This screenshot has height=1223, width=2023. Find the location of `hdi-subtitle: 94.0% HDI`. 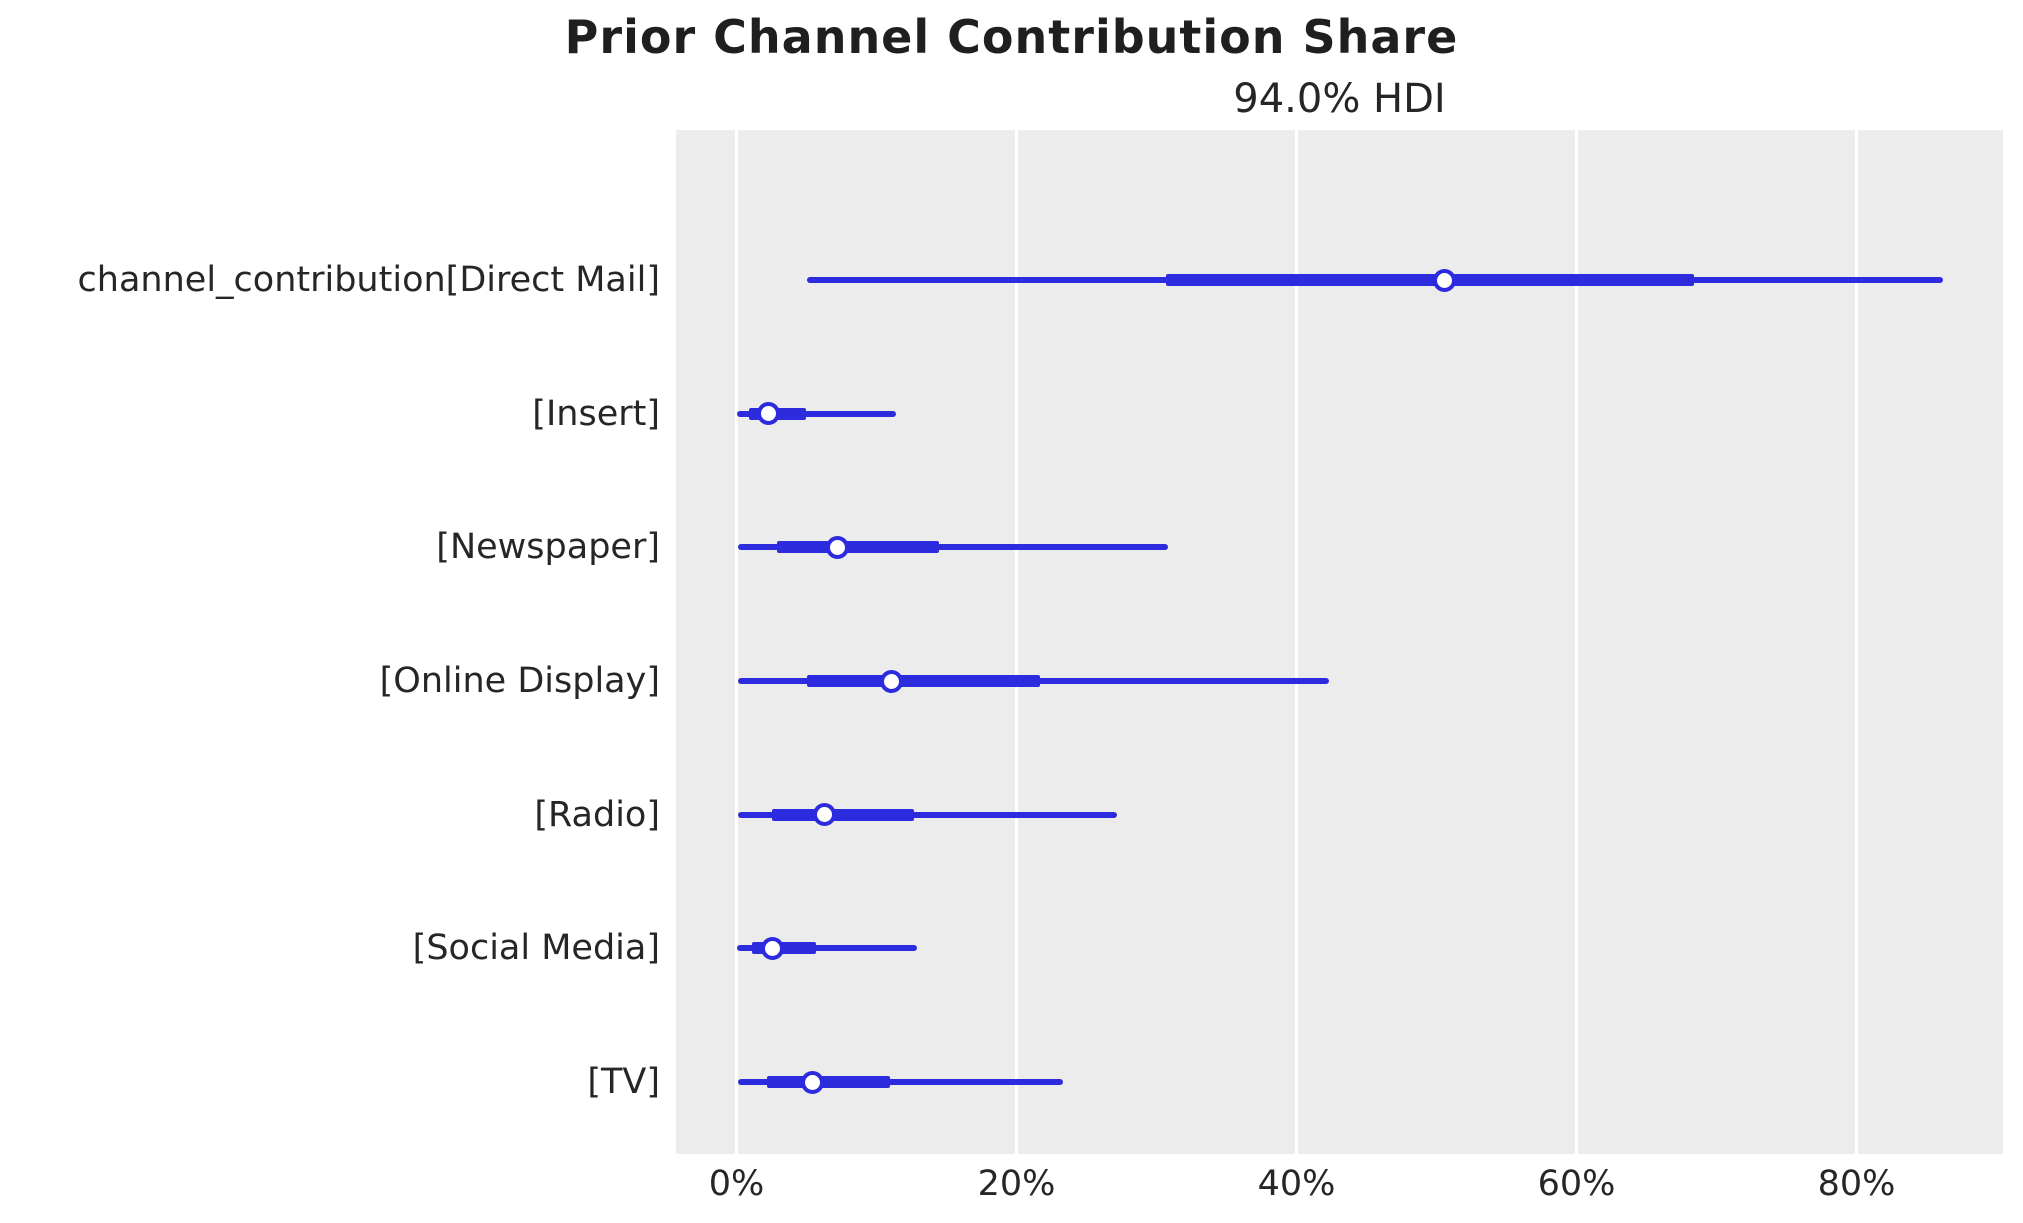

hdi-subtitle: 94.0% HDI is located at coordinates (1339, 99).